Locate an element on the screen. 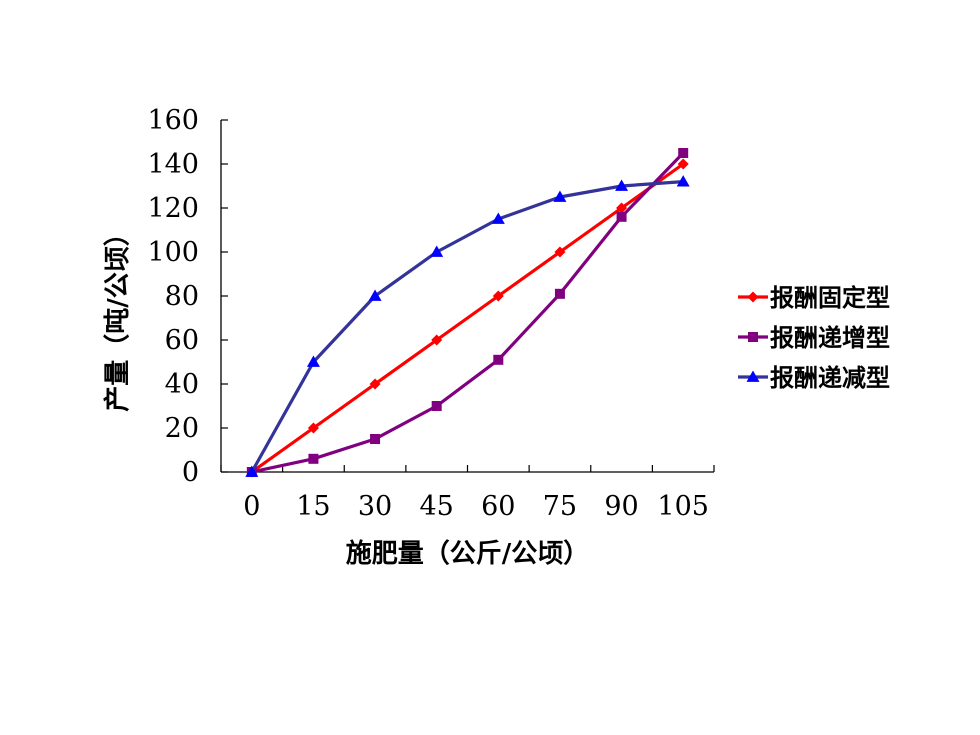 This screenshot has width=980, height=735. x-tick-label: 75 is located at coordinates (560, 506).